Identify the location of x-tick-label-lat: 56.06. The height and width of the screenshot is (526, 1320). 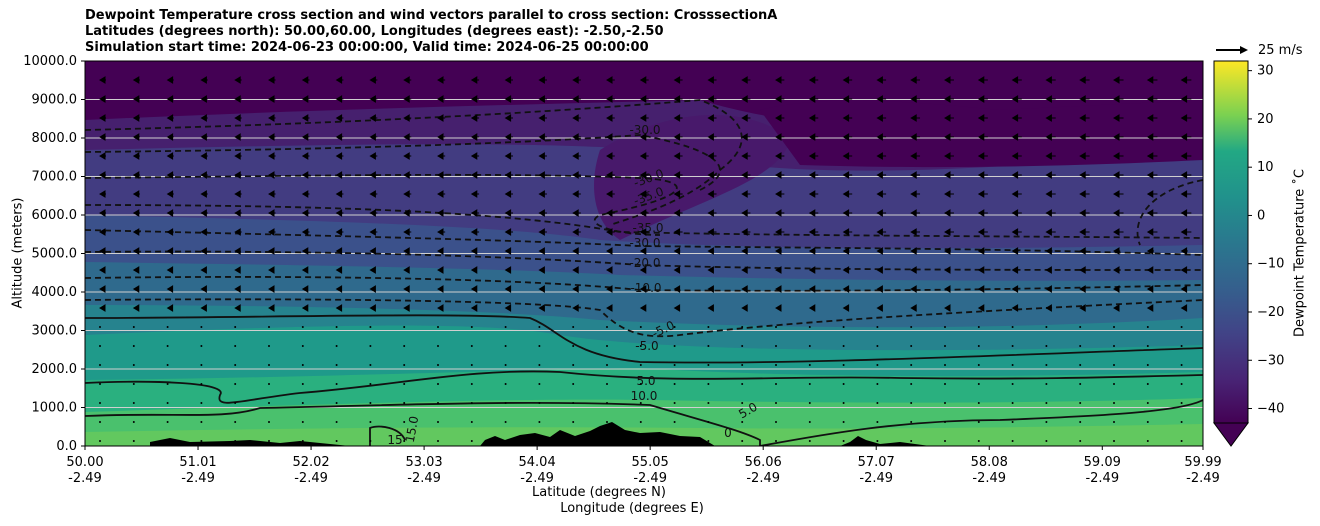
(763, 462).